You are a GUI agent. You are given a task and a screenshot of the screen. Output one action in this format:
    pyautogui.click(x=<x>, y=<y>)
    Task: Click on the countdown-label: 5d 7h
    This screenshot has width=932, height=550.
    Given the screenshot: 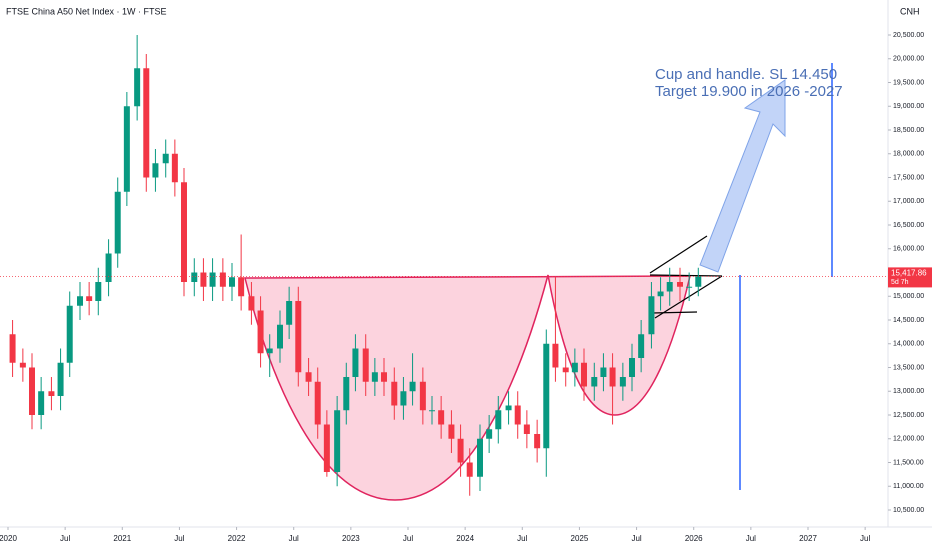 What is the action you would take?
    pyautogui.click(x=900, y=282)
    